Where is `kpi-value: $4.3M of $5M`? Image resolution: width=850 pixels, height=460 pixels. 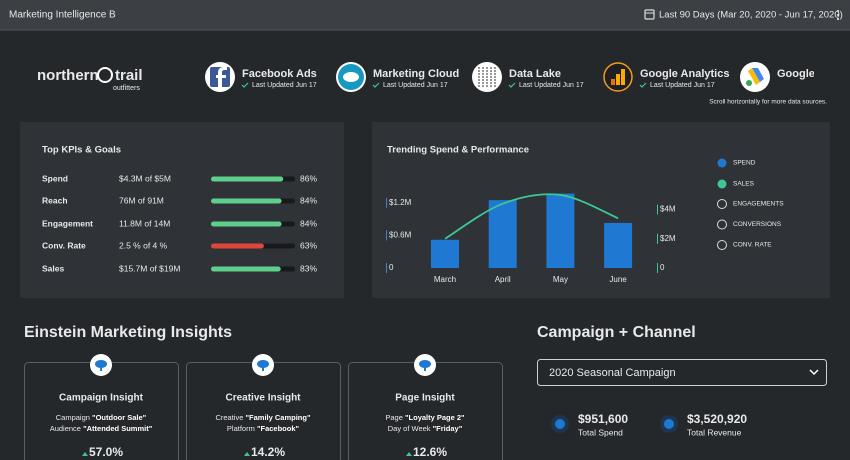 kpi-value: $4.3M of $5M is located at coordinates (145, 178).